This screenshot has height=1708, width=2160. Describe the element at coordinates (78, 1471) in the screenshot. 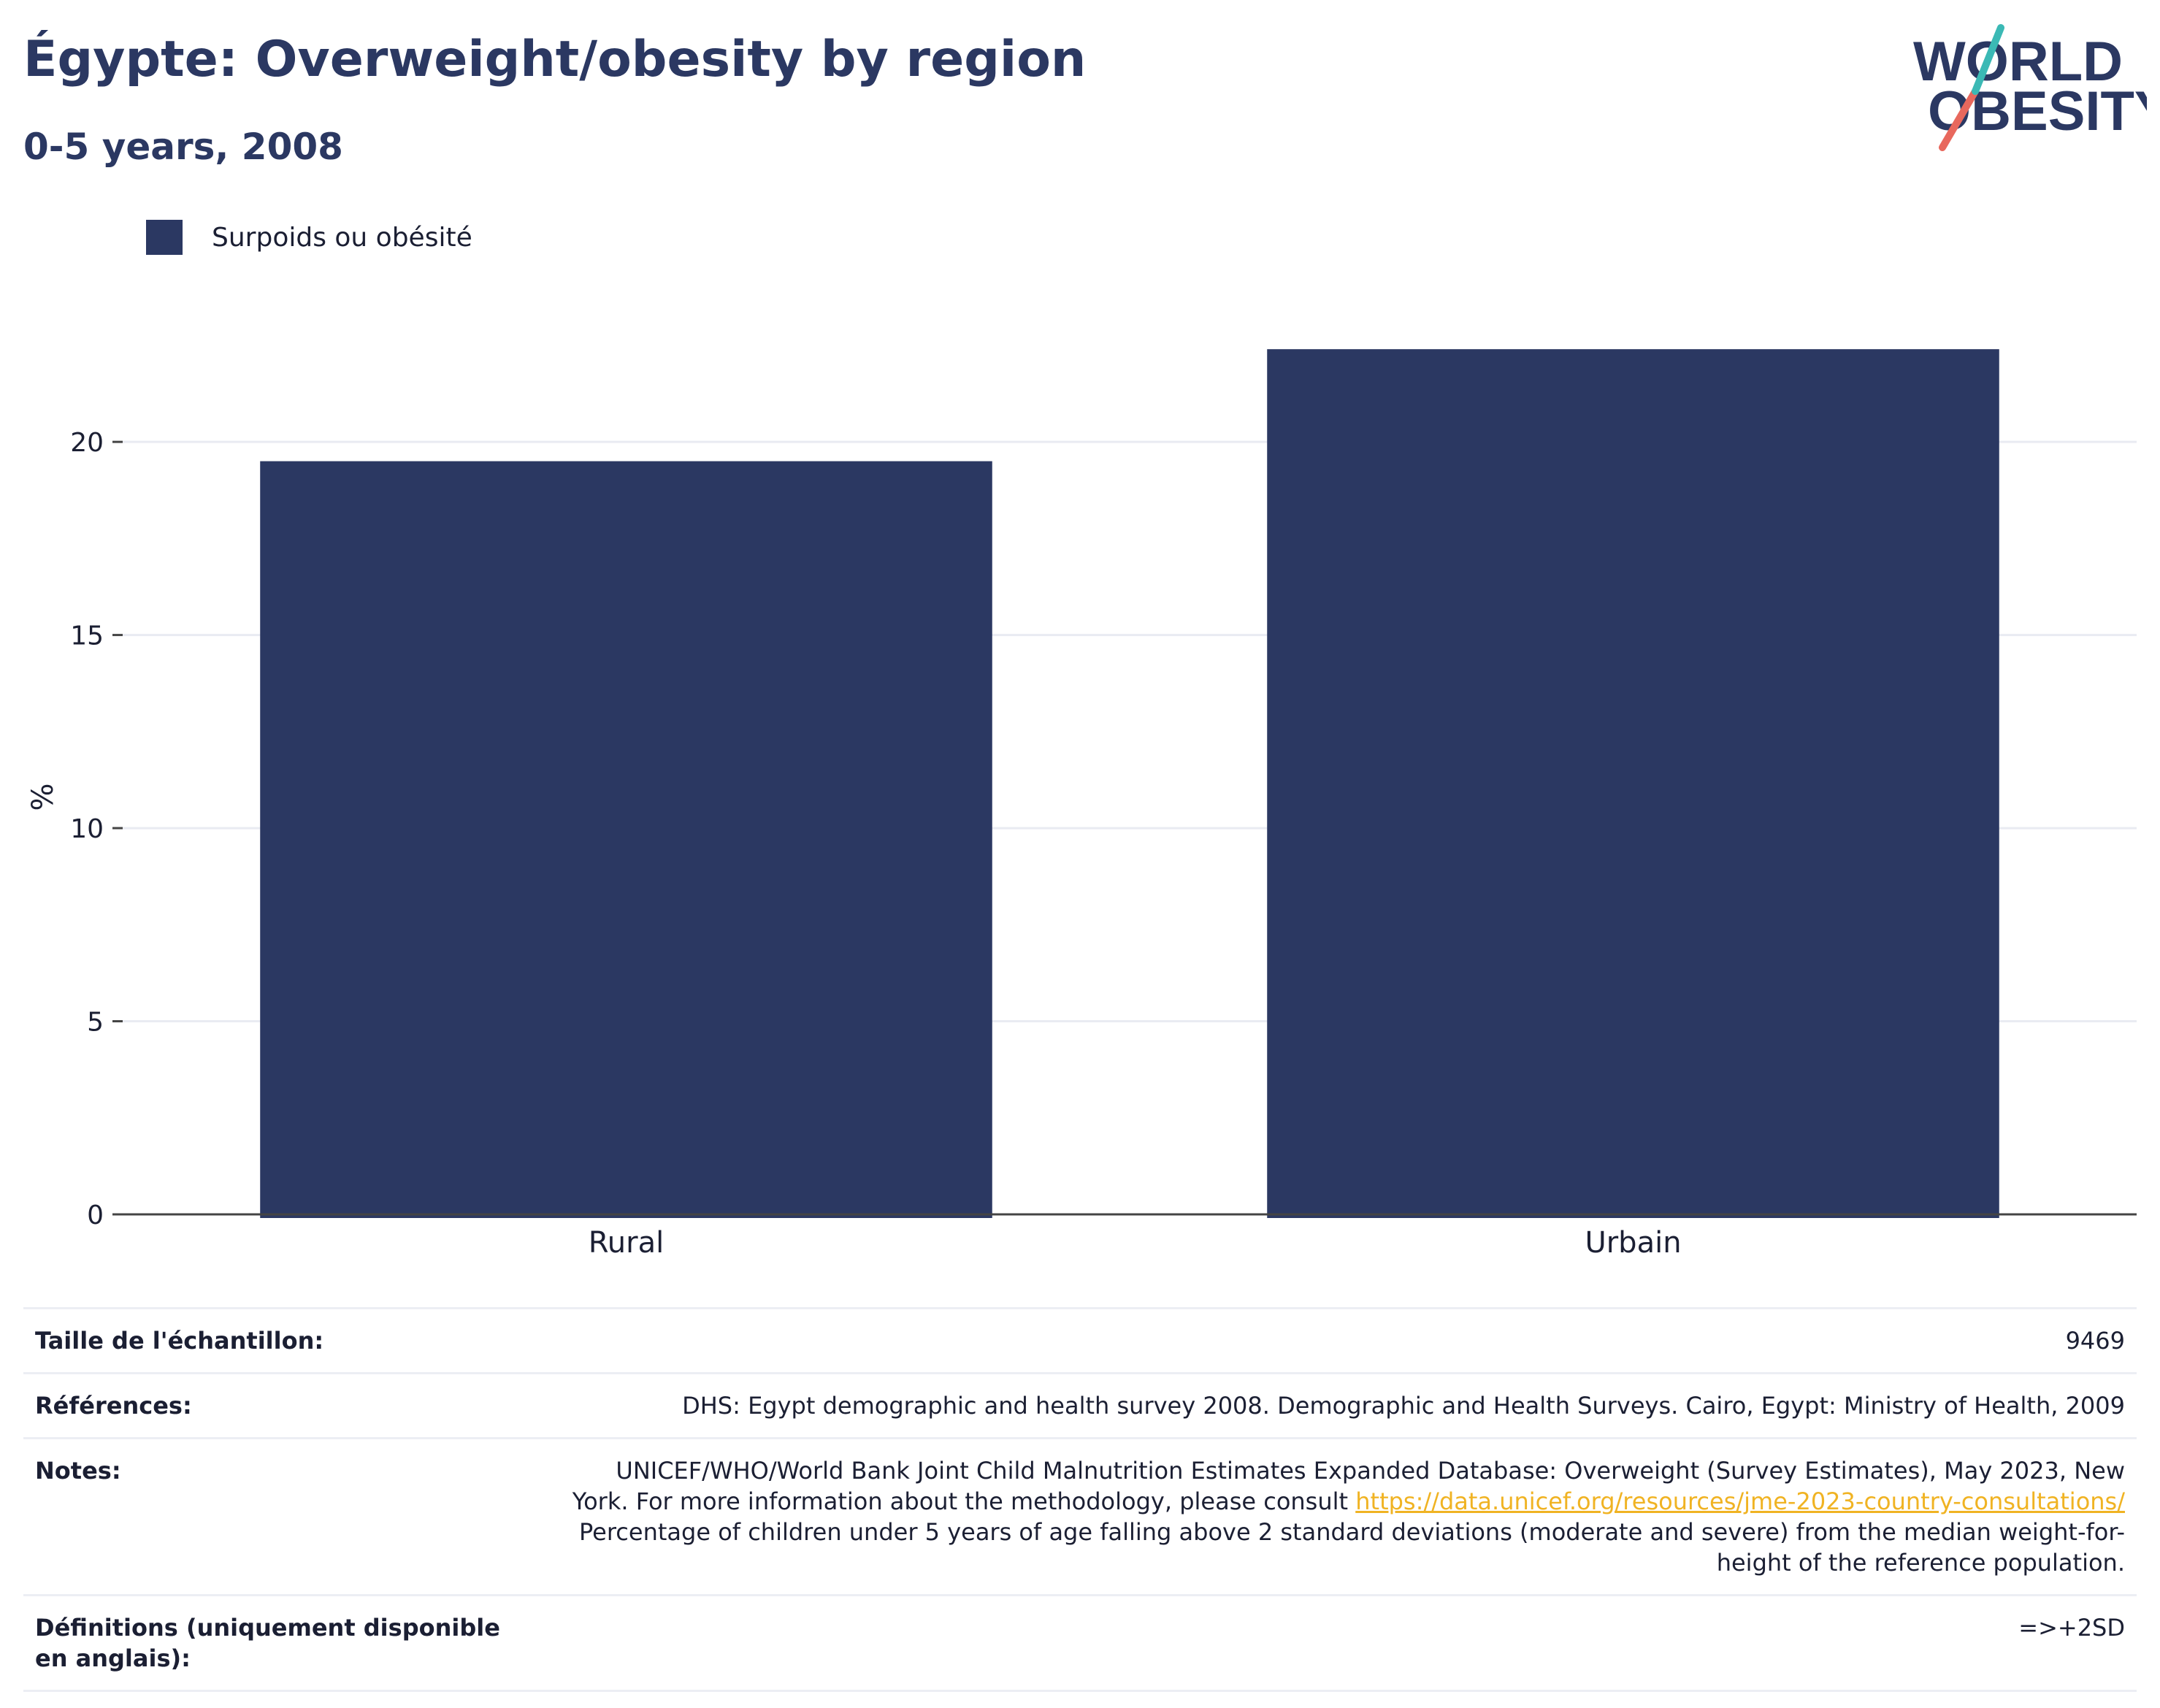

I see `notes-label: Notes:` at that location.